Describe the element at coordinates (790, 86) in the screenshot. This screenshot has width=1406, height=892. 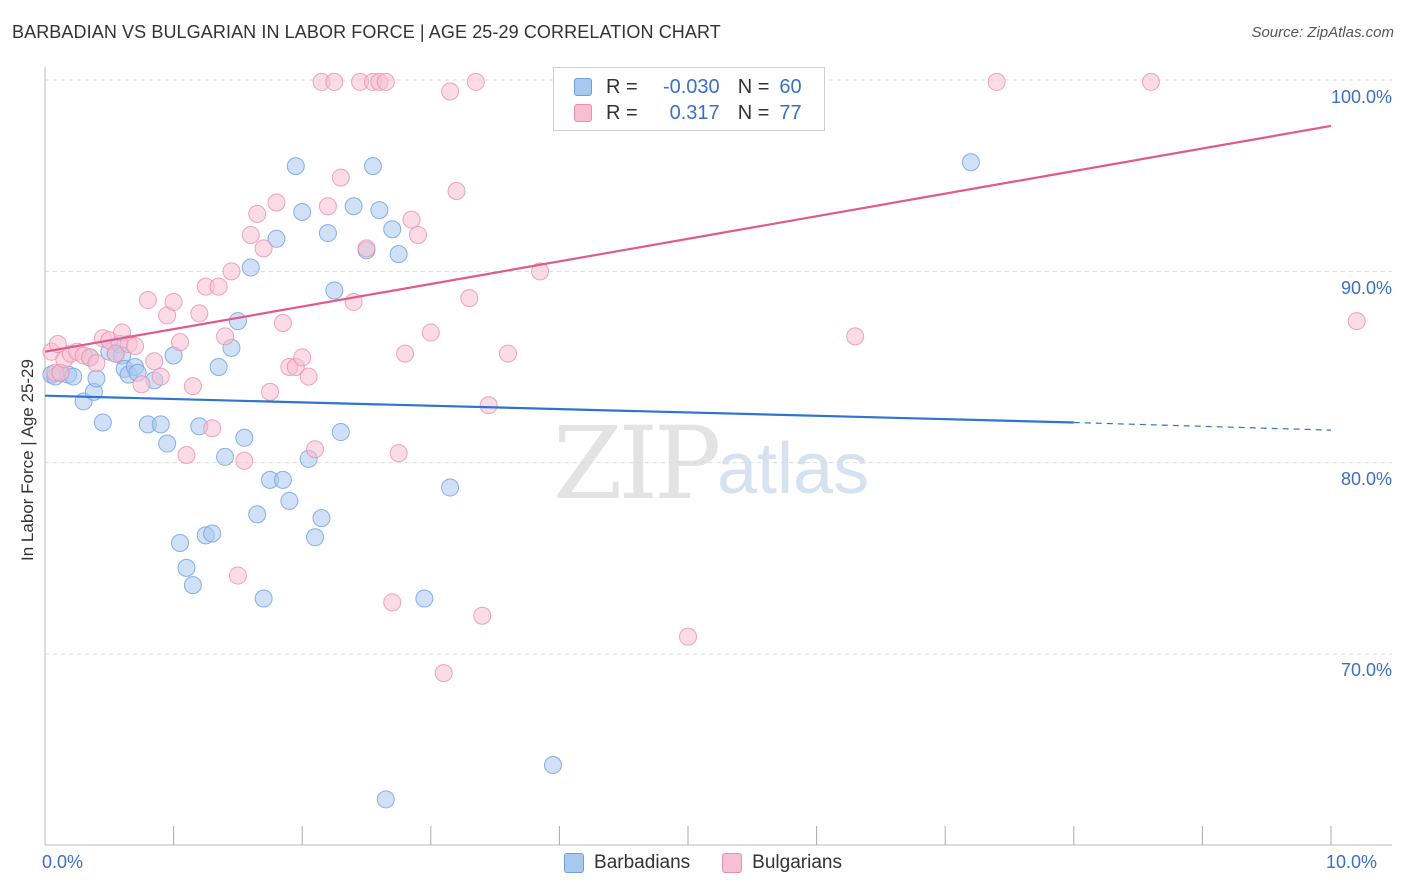
I see `legend-n-value: 60` at that location.